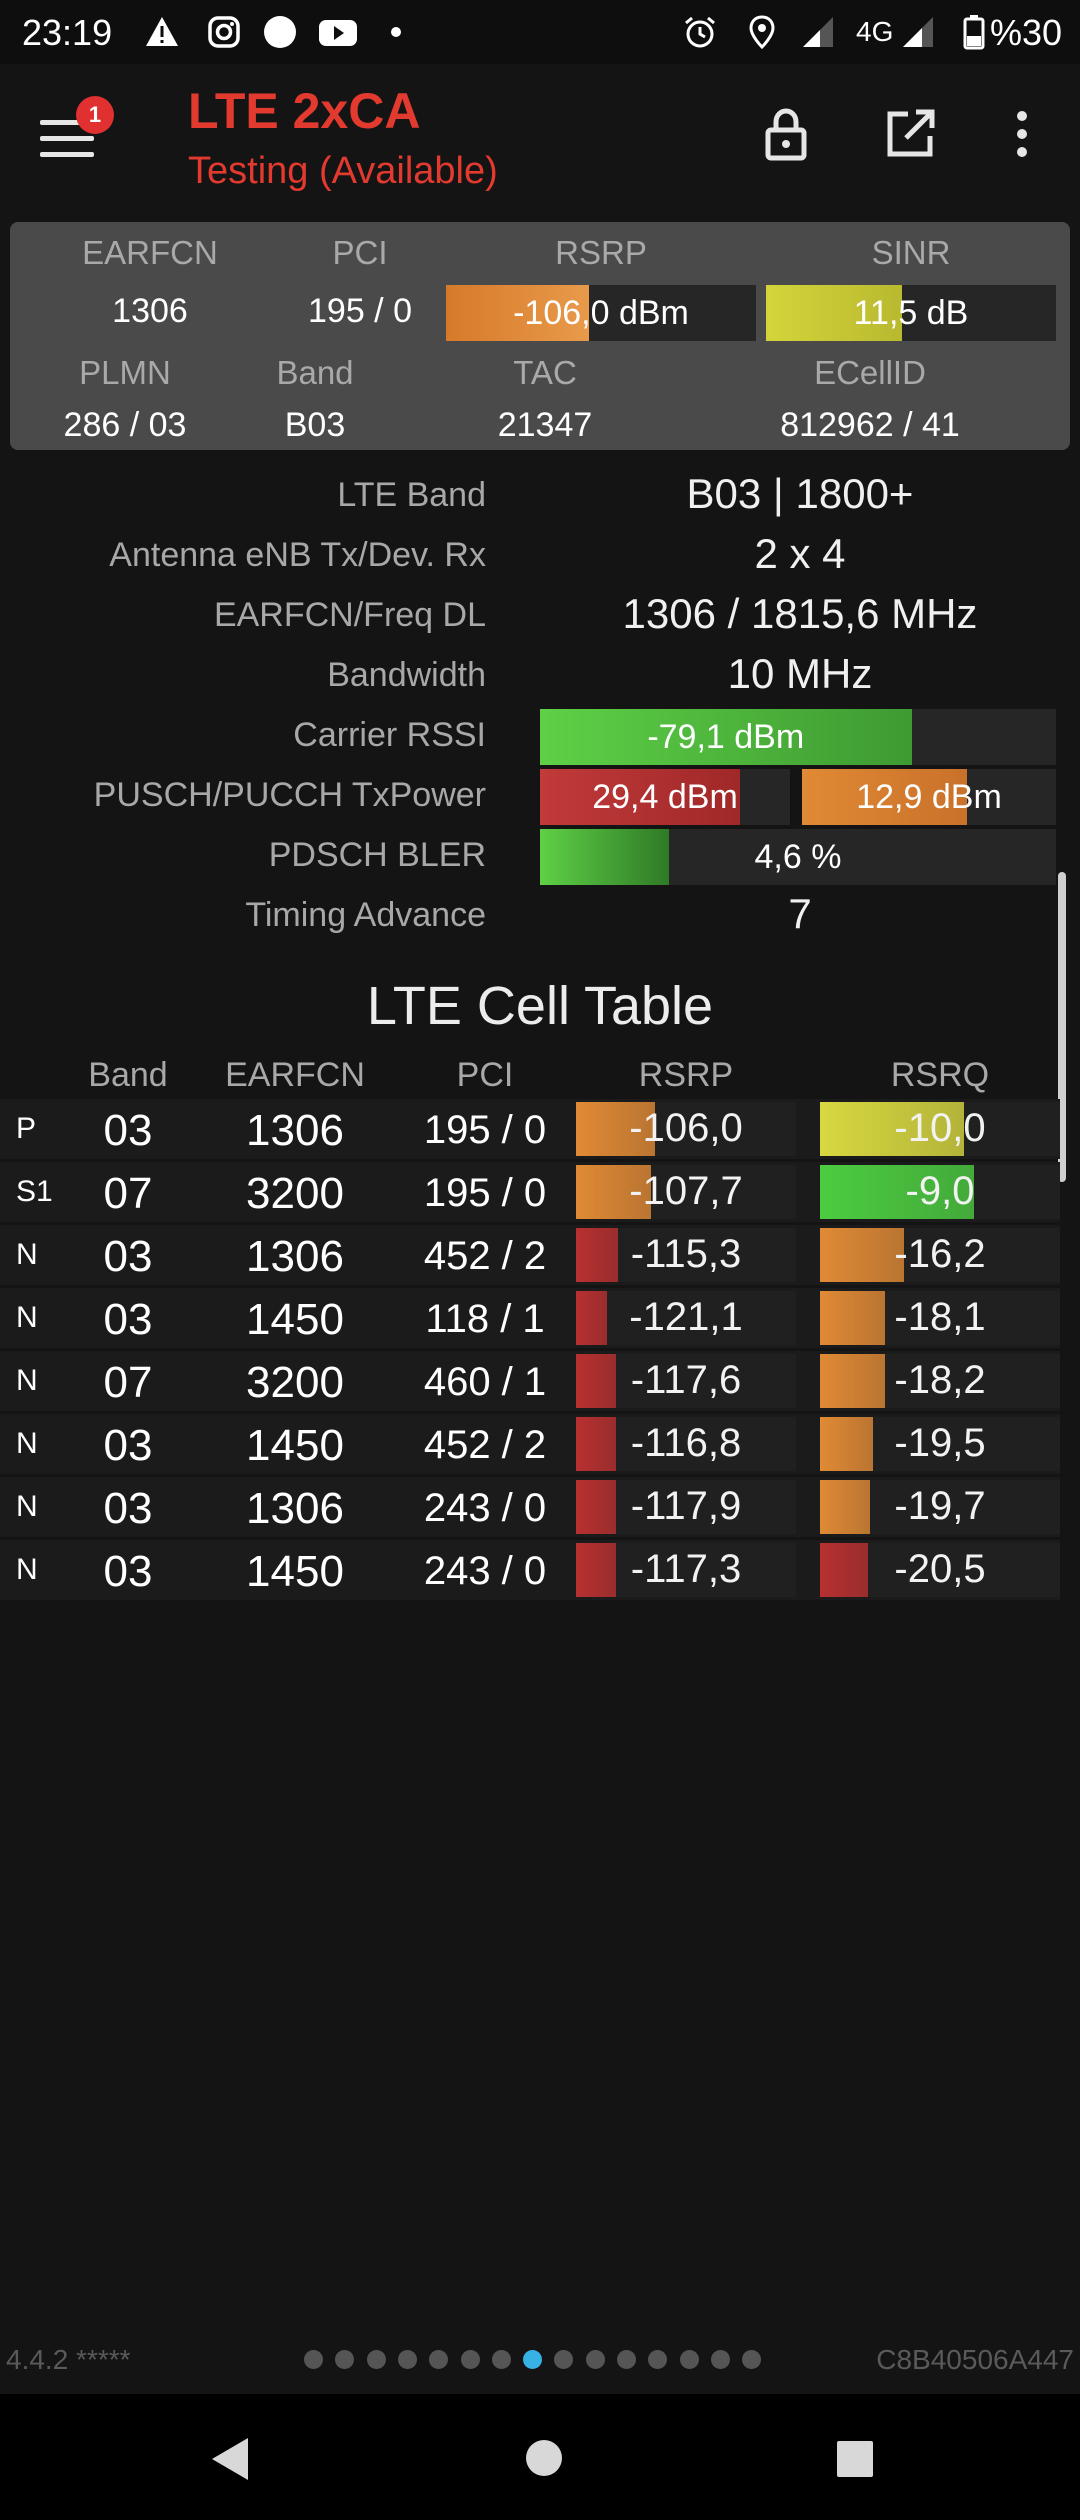  I want to click on summary-band: B03, so click(315, 425).